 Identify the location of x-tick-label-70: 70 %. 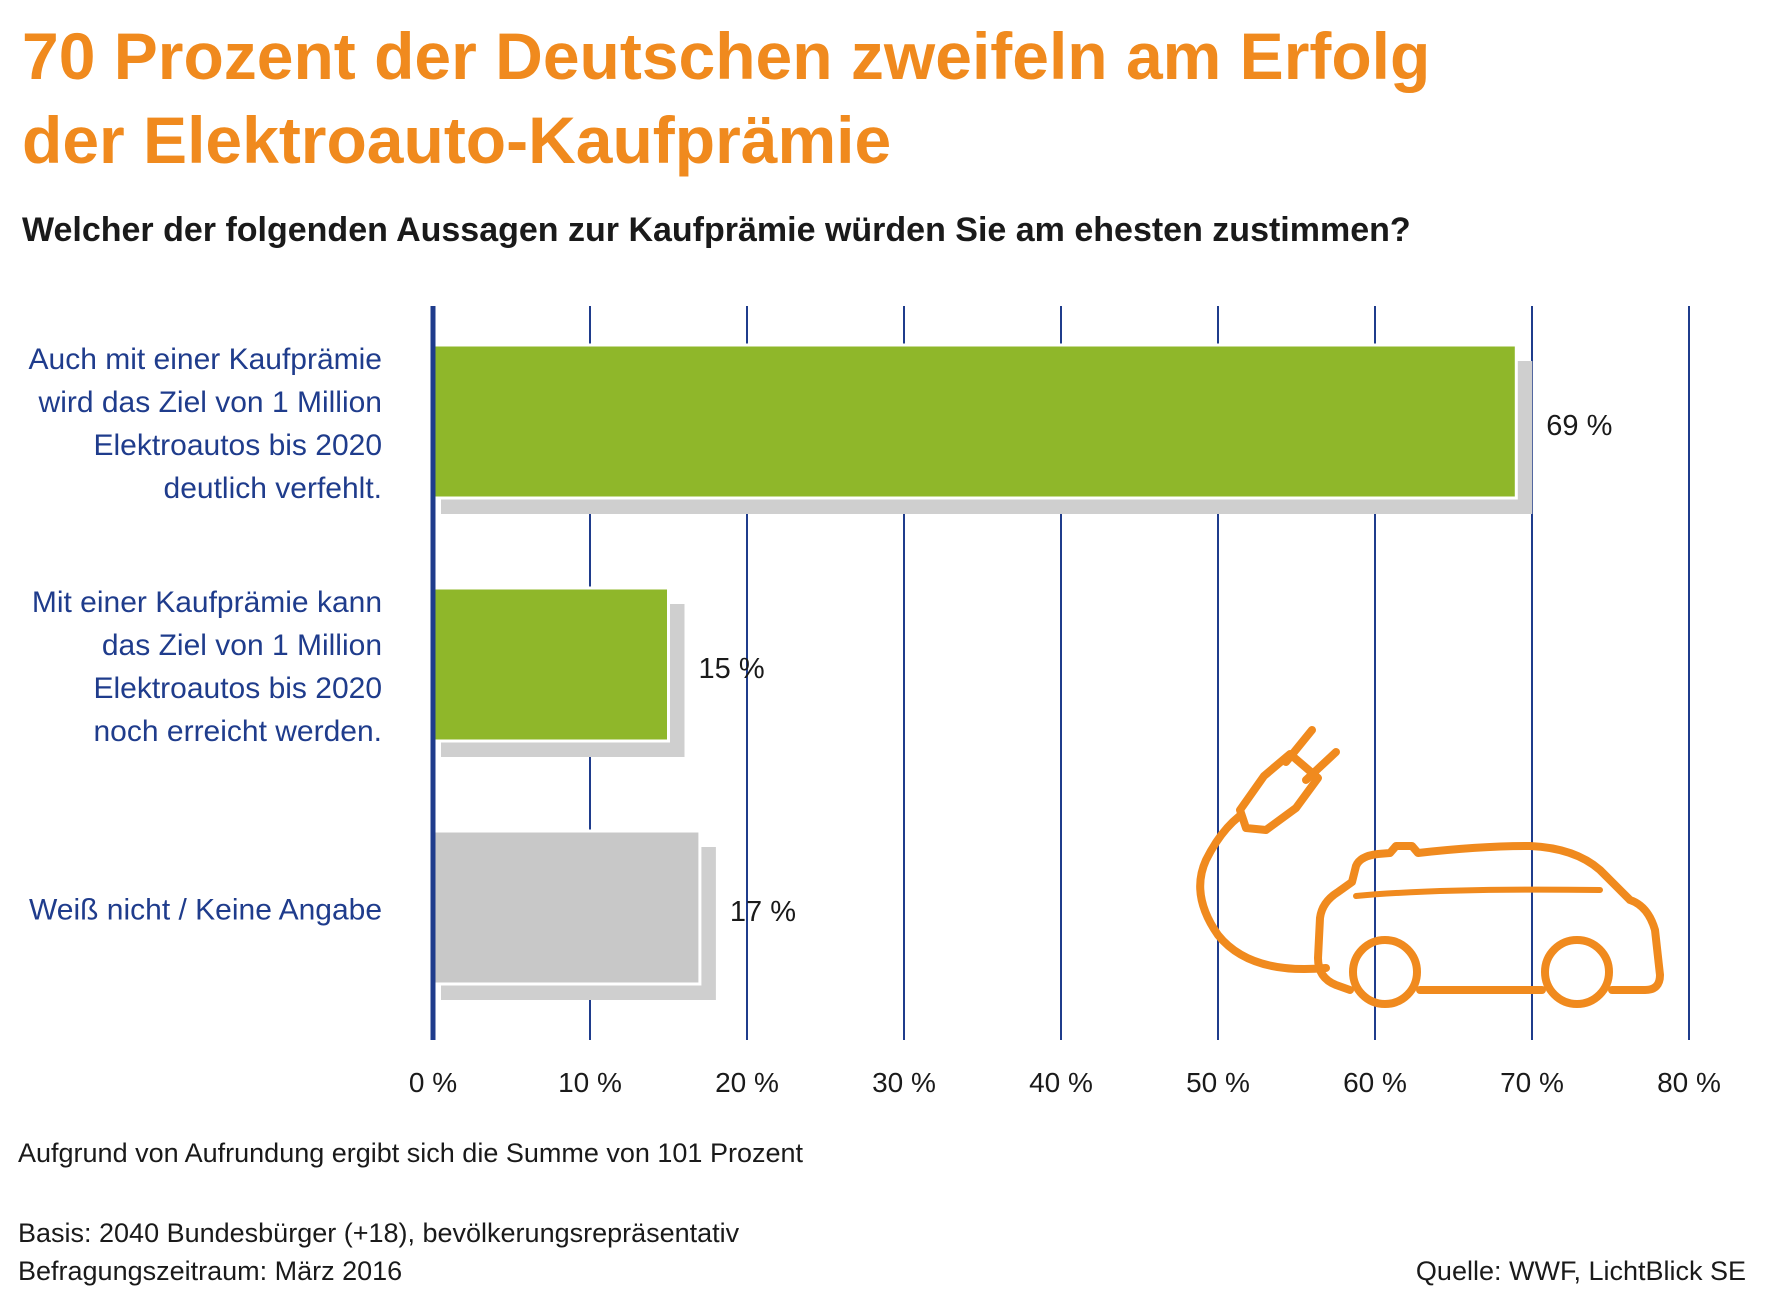
(1532, 1082).